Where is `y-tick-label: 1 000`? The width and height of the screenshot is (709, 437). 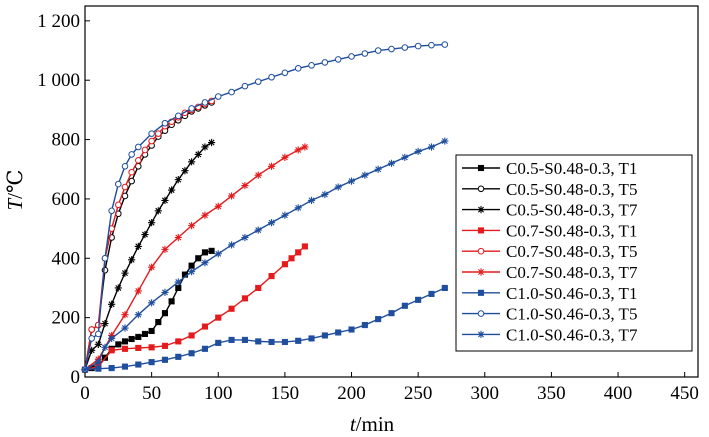 y-tick-label: 1 000 is located at coordinates (58, 80).